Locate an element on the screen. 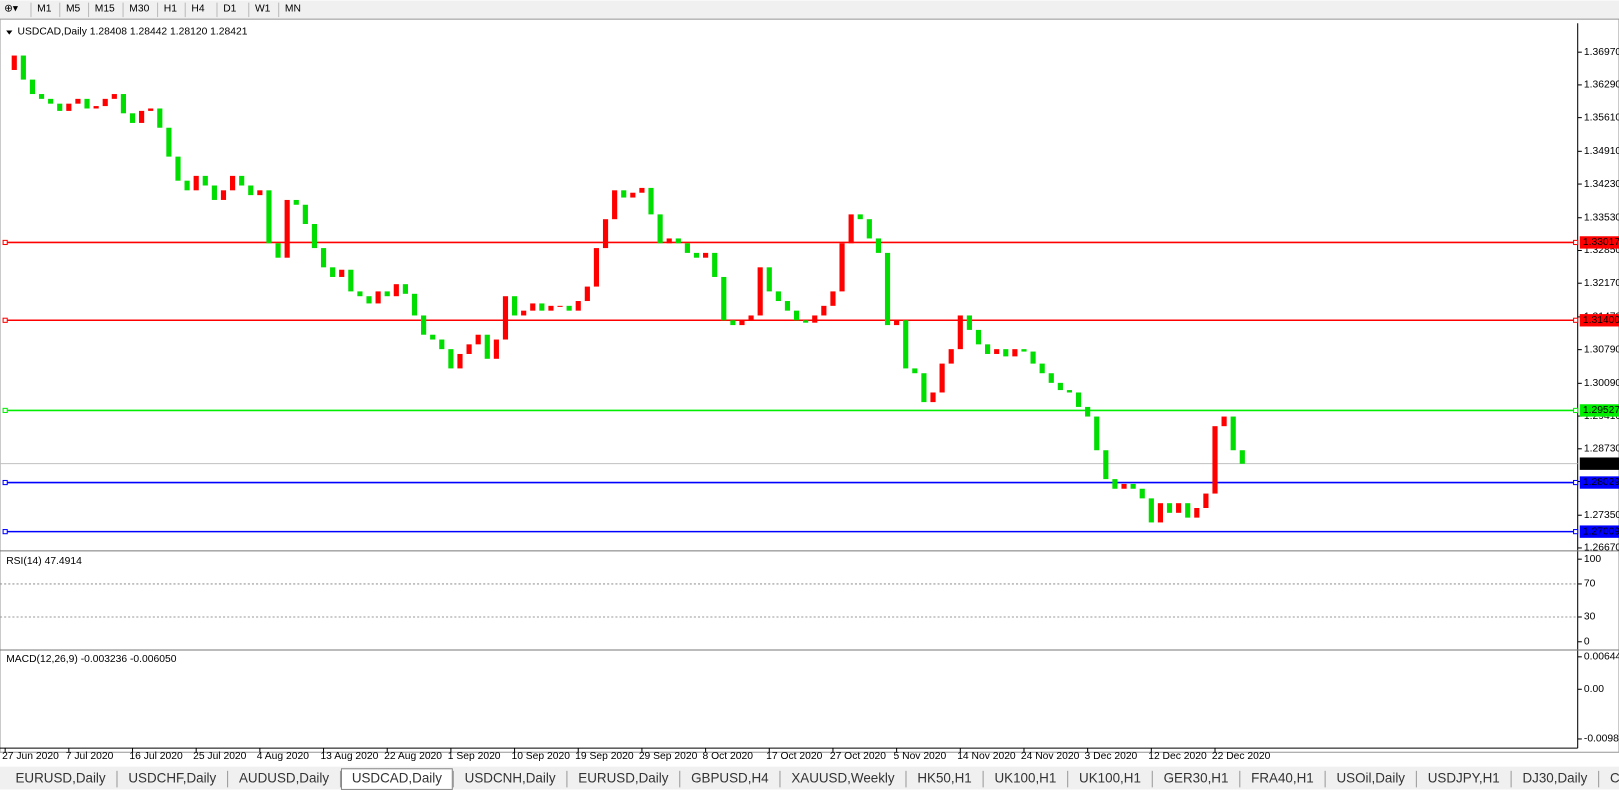 The height and width of the screenshot is (790, 1619). tab-label: HK50,H1 is located at coordinates (944, 778).